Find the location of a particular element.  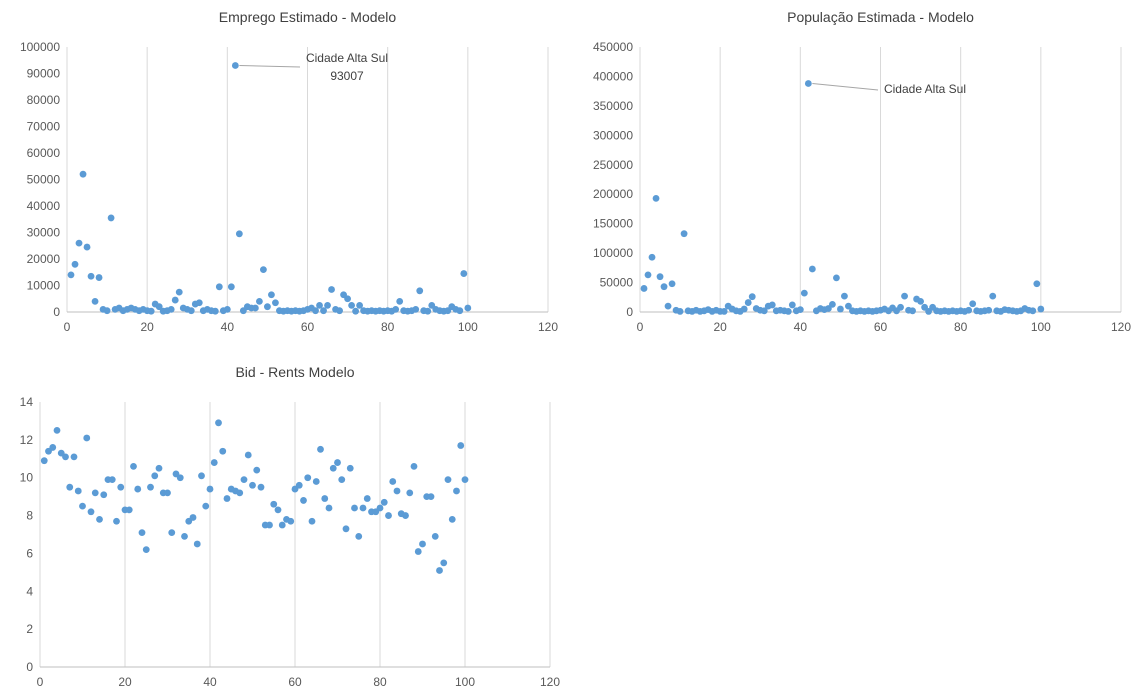

annotation-leader-line is located at coordinates (845, 87).